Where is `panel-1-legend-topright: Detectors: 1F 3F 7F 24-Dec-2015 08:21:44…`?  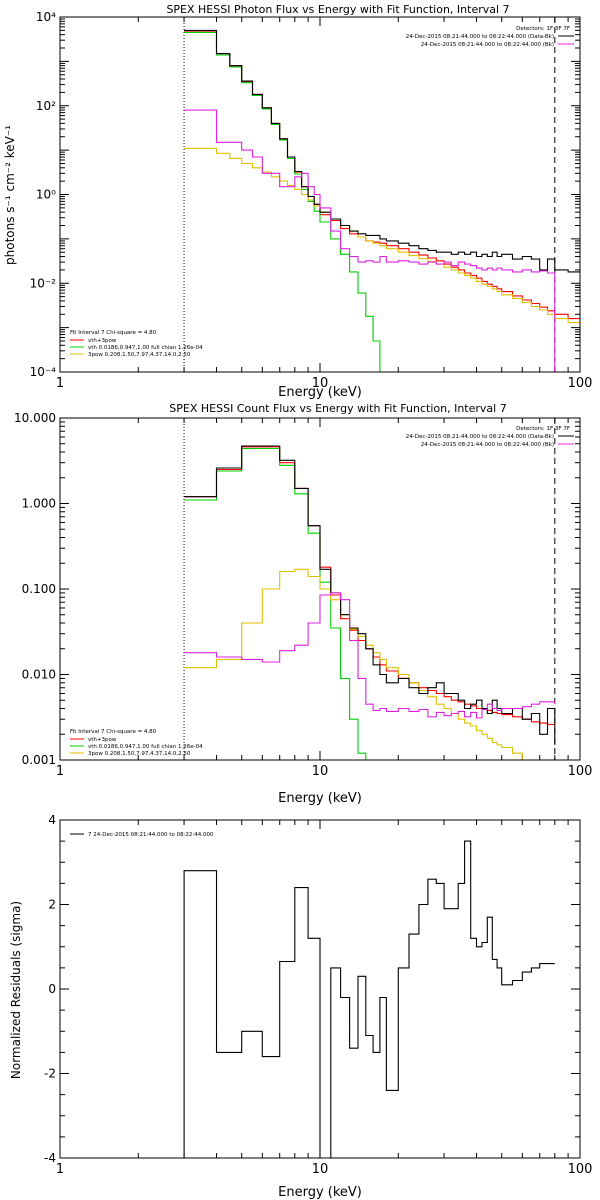 panel-1-legend-topright: Detectors: 1F 3F 7F 24-Dec-2015 08:21:44… is located at coordinates (490, 37).